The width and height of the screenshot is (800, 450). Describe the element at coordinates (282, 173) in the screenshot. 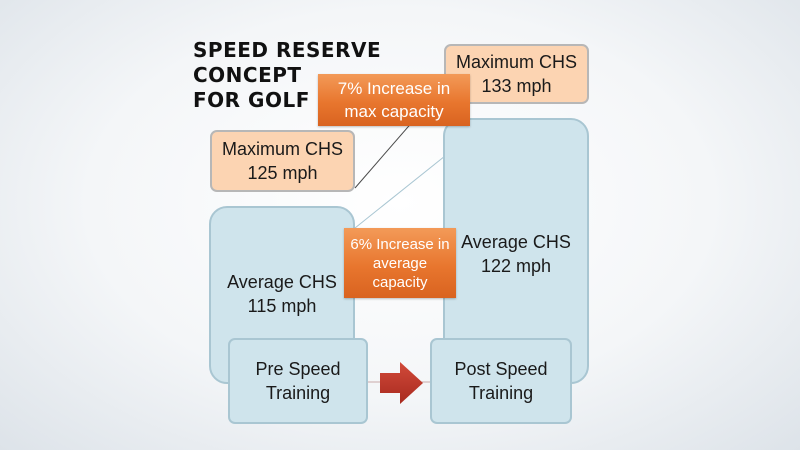

I see `pre-maximum-value: 125 mph` at that location.